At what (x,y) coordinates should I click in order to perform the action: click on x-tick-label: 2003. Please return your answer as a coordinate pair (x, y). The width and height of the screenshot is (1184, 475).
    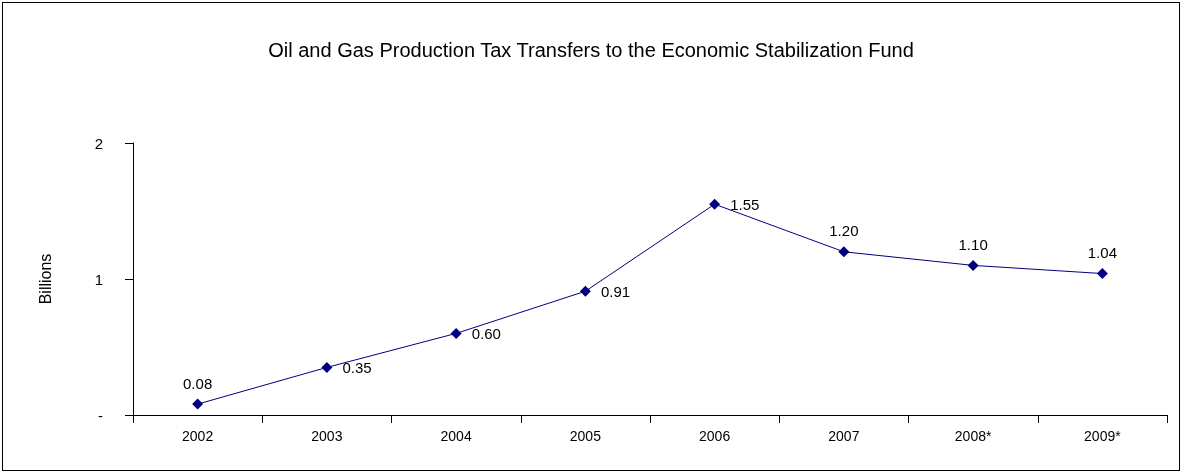
    Looking at the image, I should click on (327, 436).